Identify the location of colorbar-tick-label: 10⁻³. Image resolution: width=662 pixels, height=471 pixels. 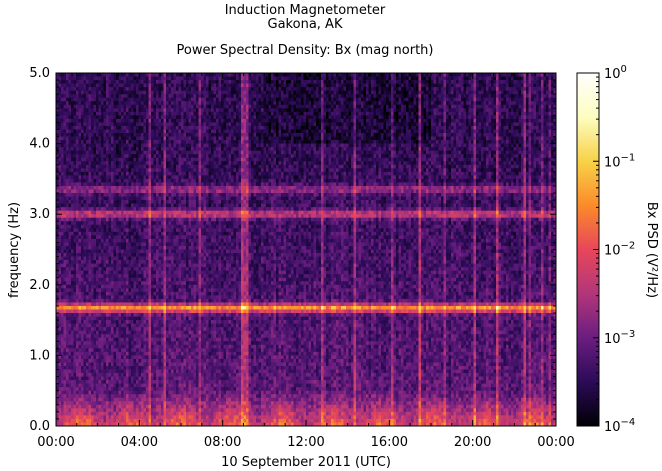
(619, 338).